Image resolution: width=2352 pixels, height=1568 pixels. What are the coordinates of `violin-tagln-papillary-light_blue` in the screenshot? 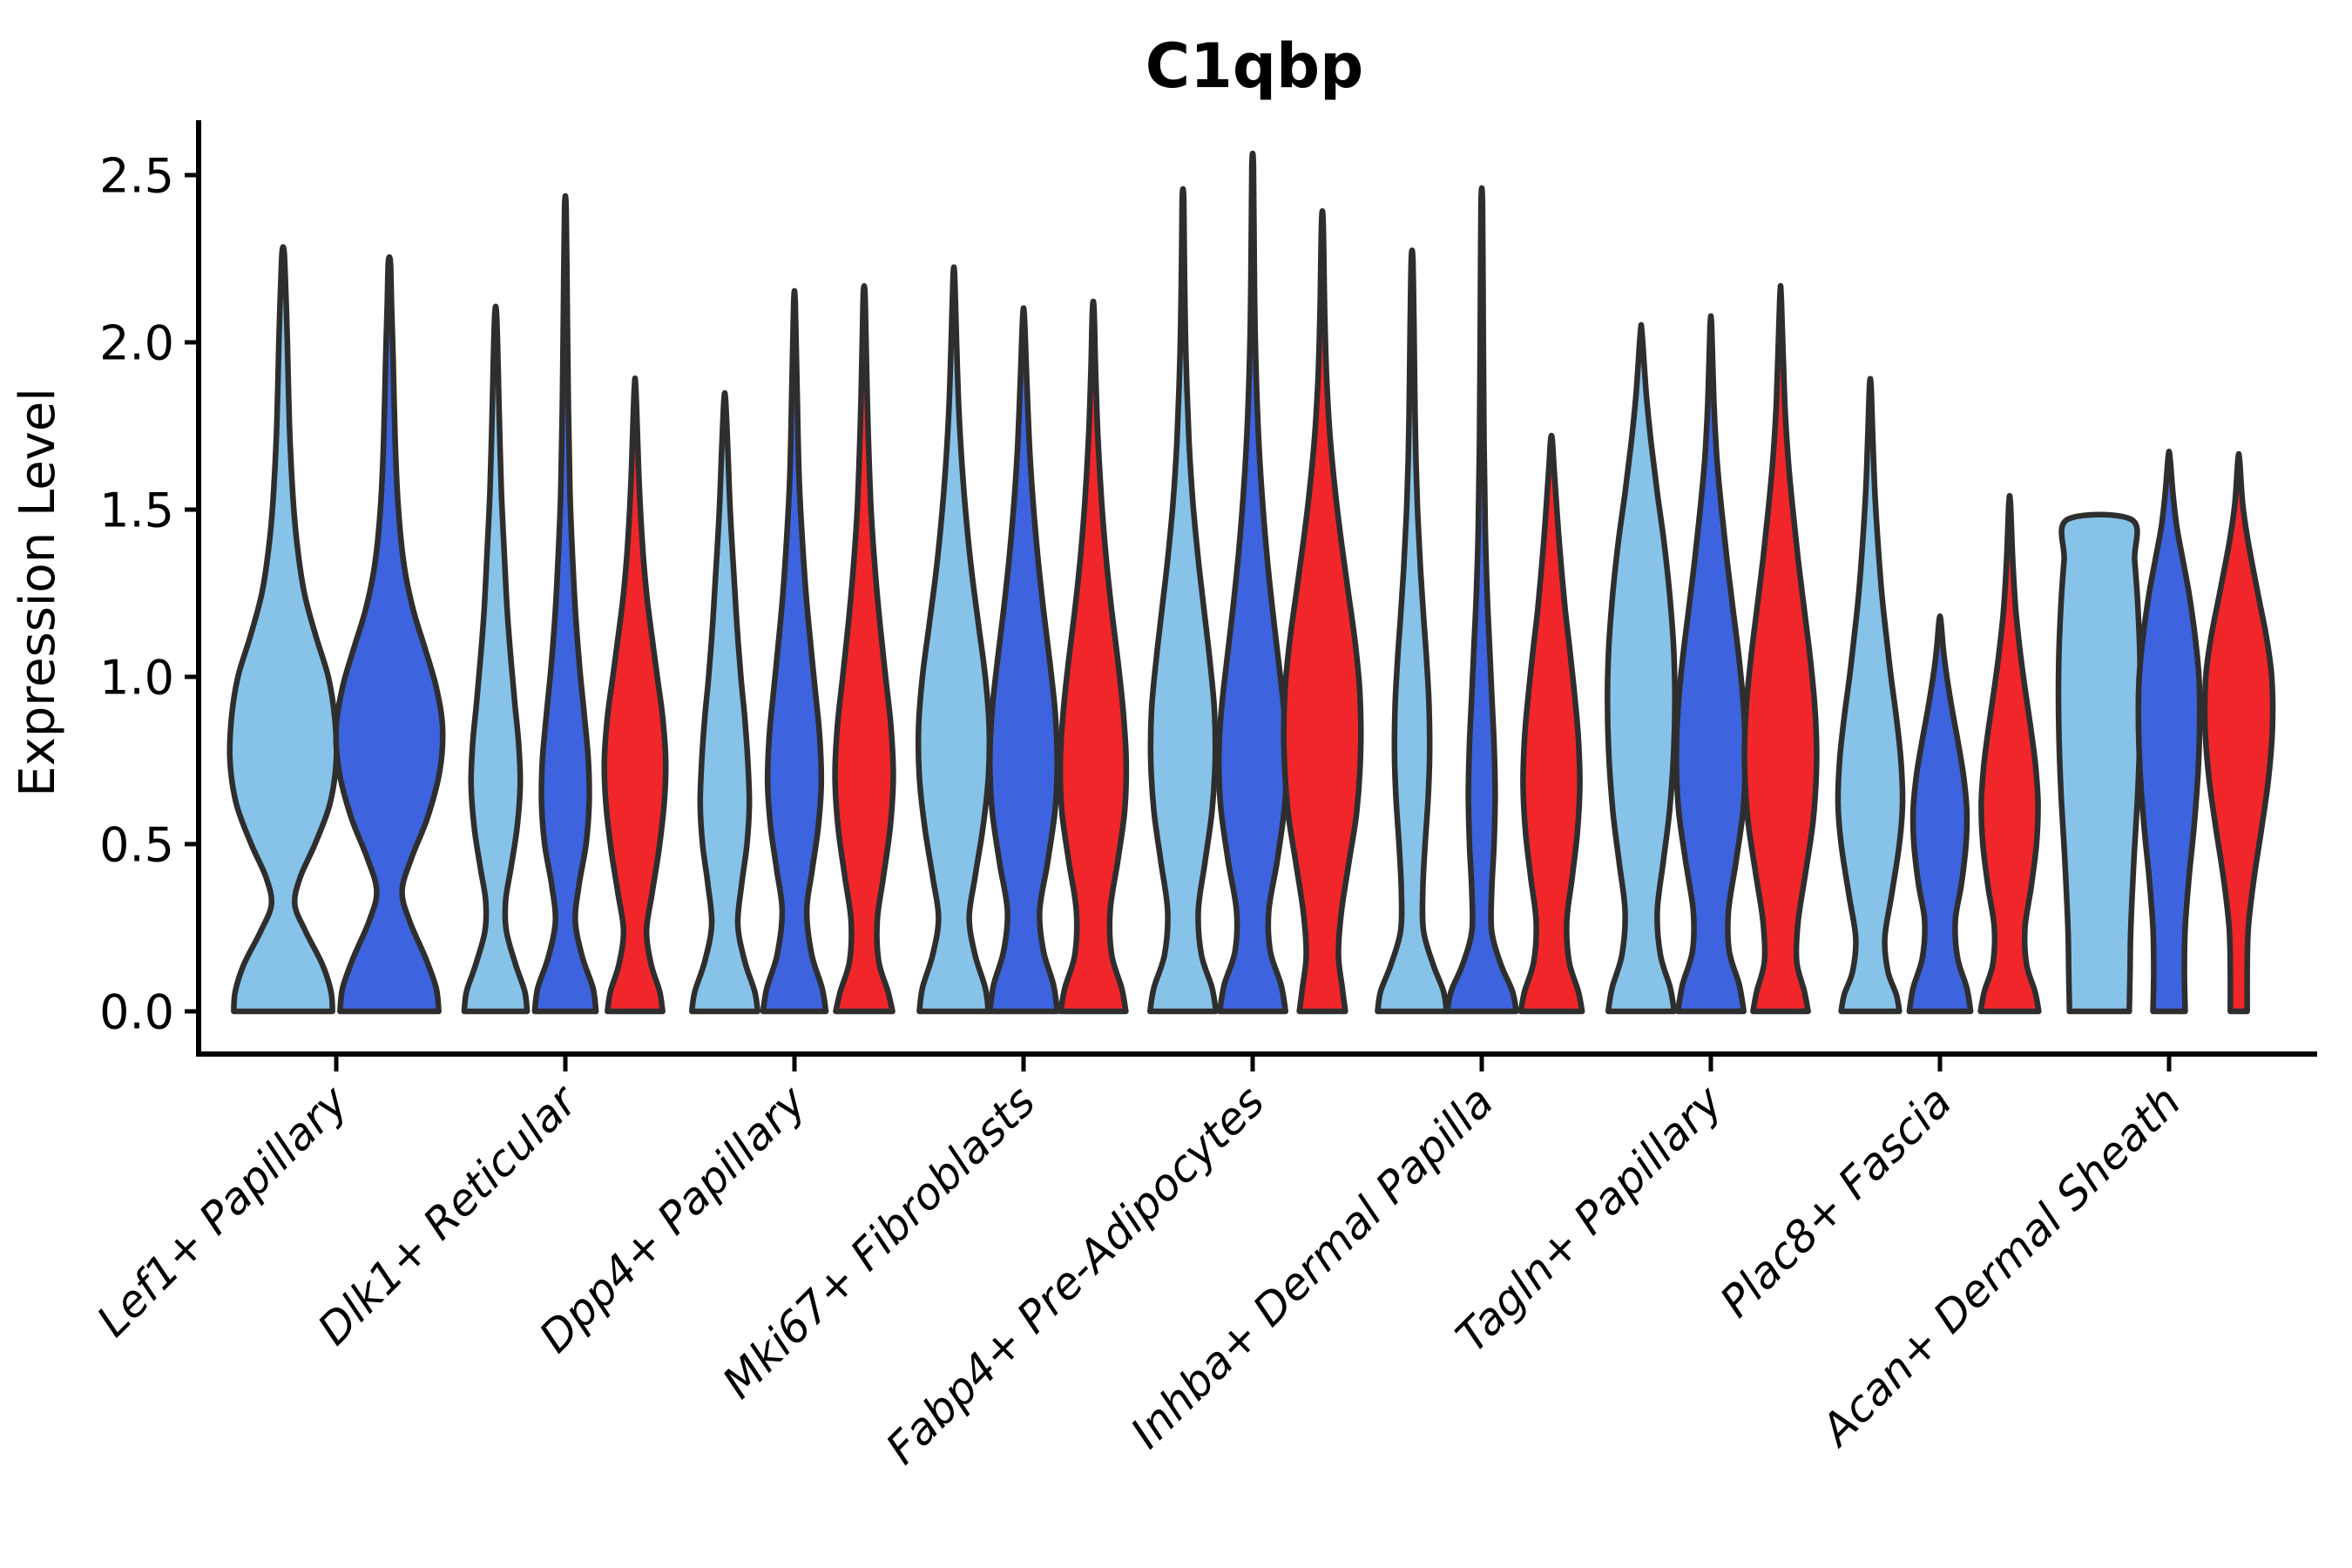 It's located at (1641, 668).